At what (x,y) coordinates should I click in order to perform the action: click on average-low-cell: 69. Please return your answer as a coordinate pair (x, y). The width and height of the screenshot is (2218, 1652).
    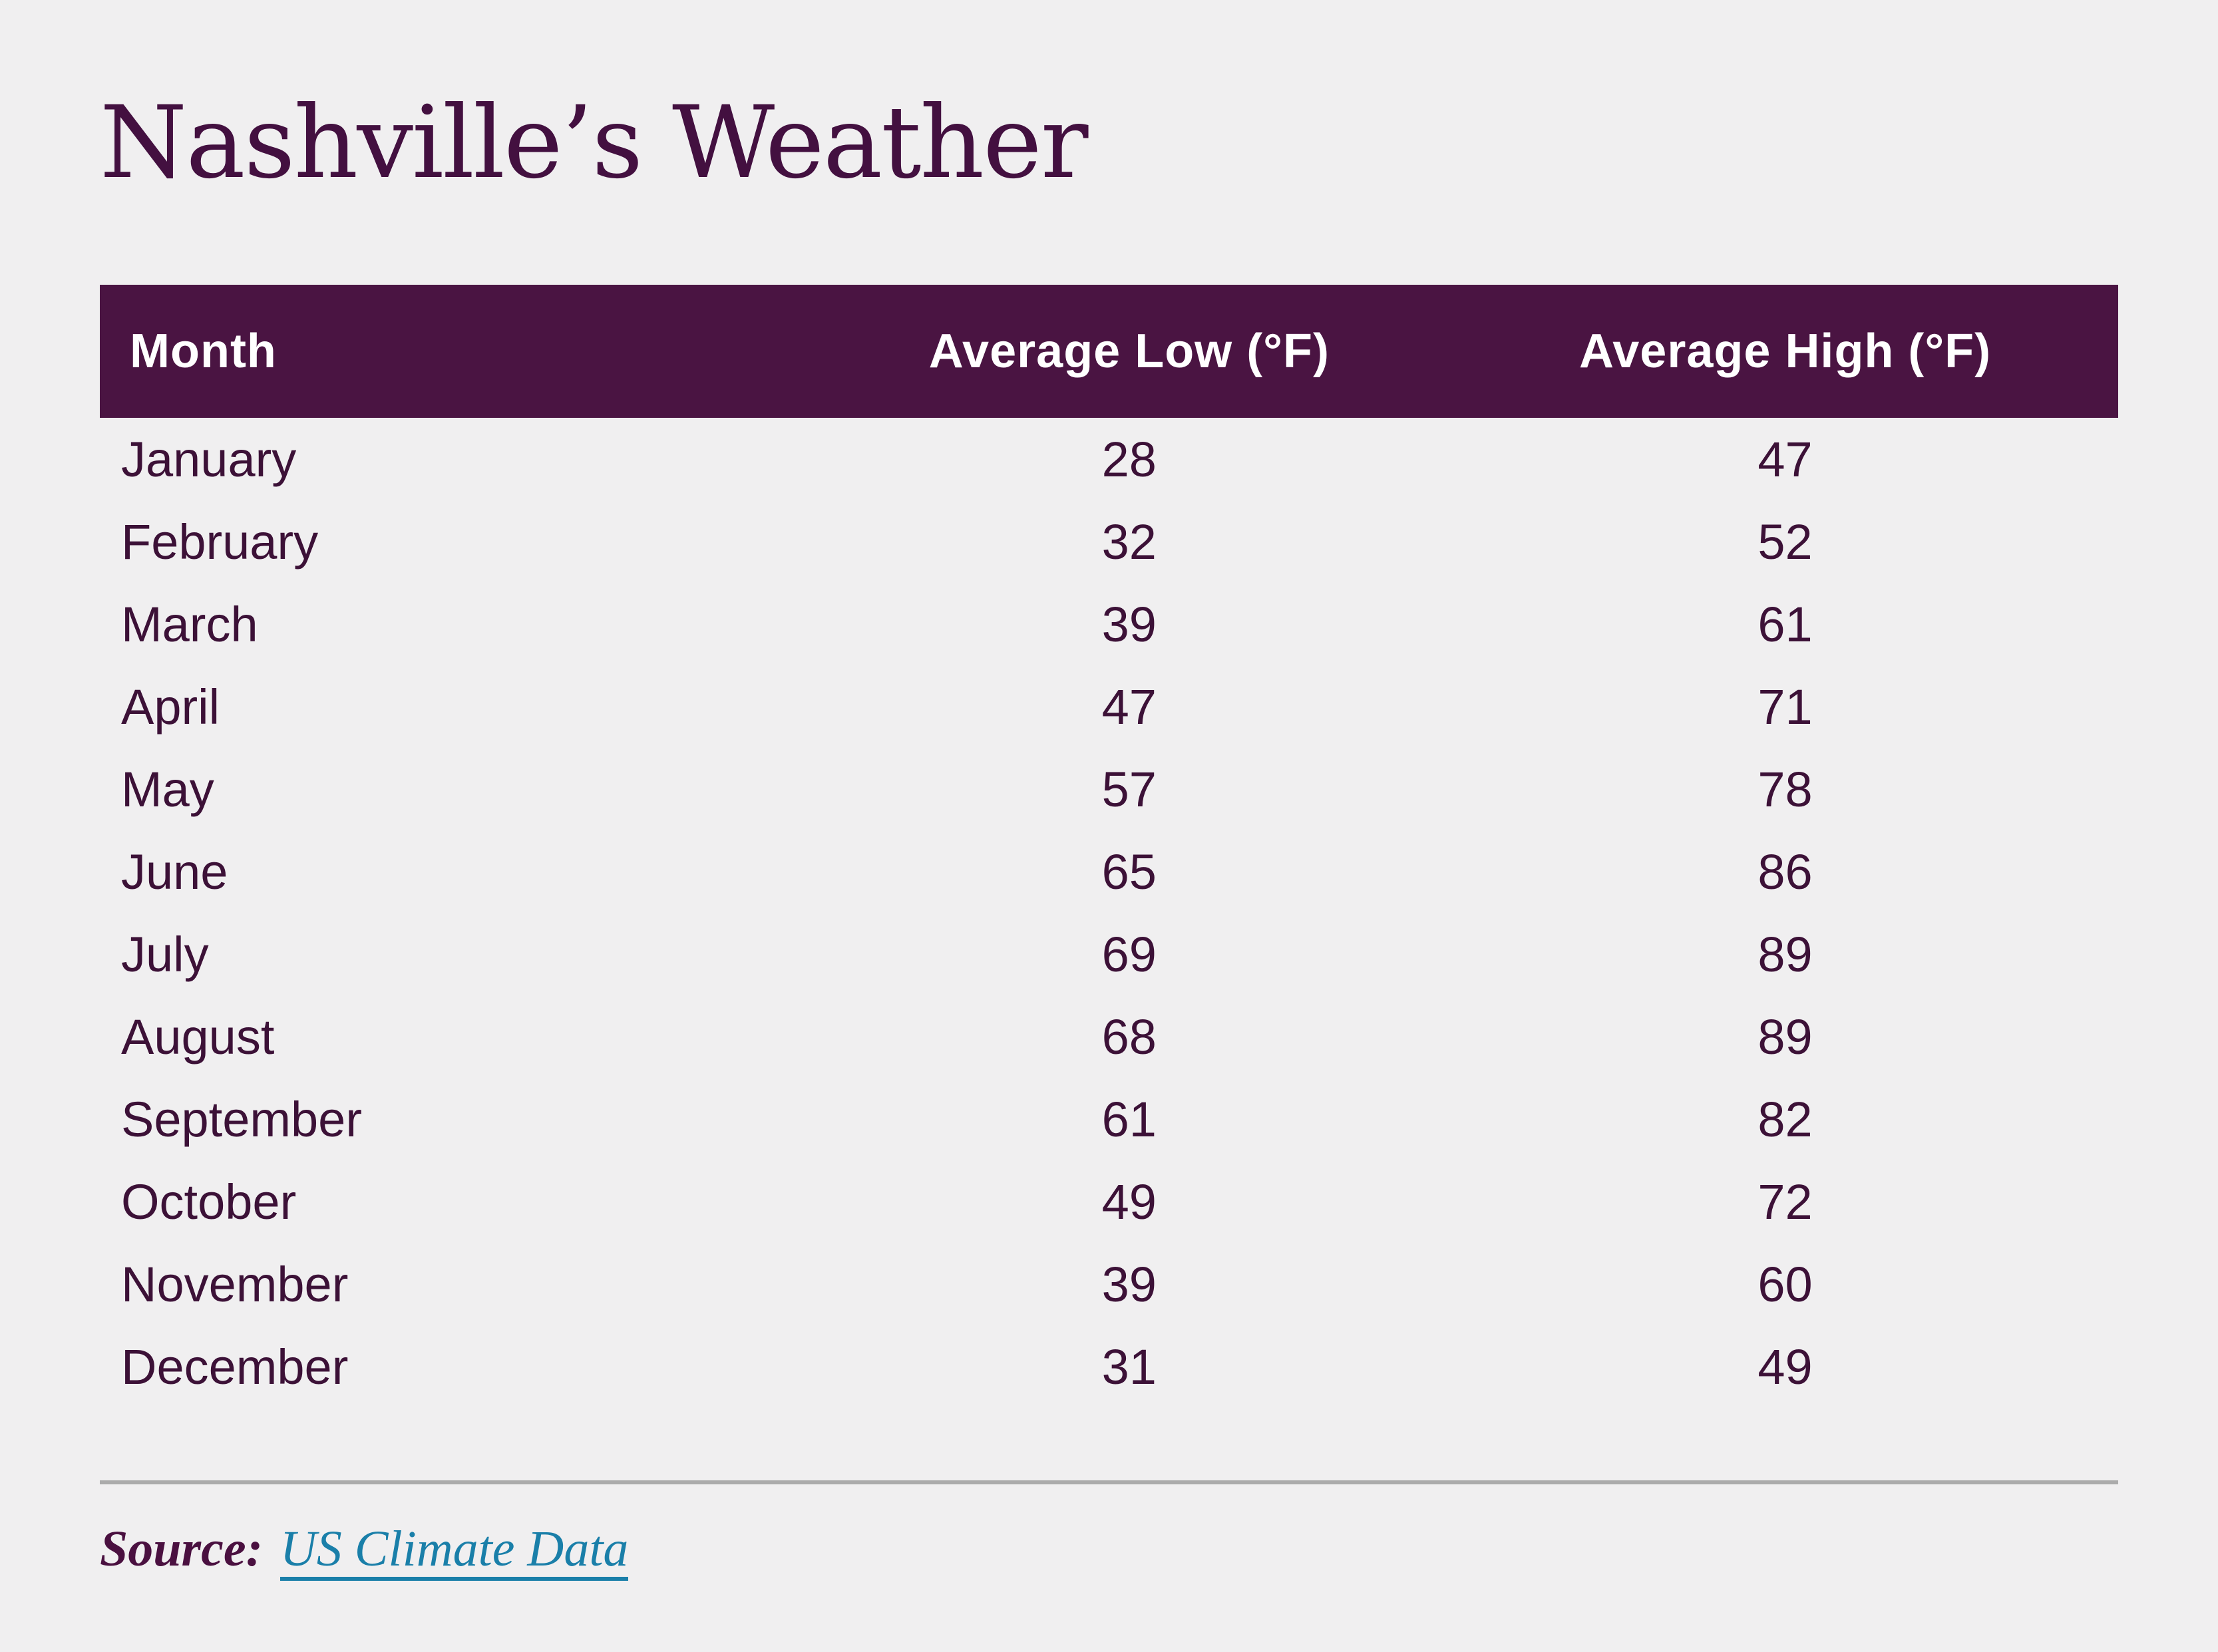
    Looking at the image, I should click on (1129, 954).